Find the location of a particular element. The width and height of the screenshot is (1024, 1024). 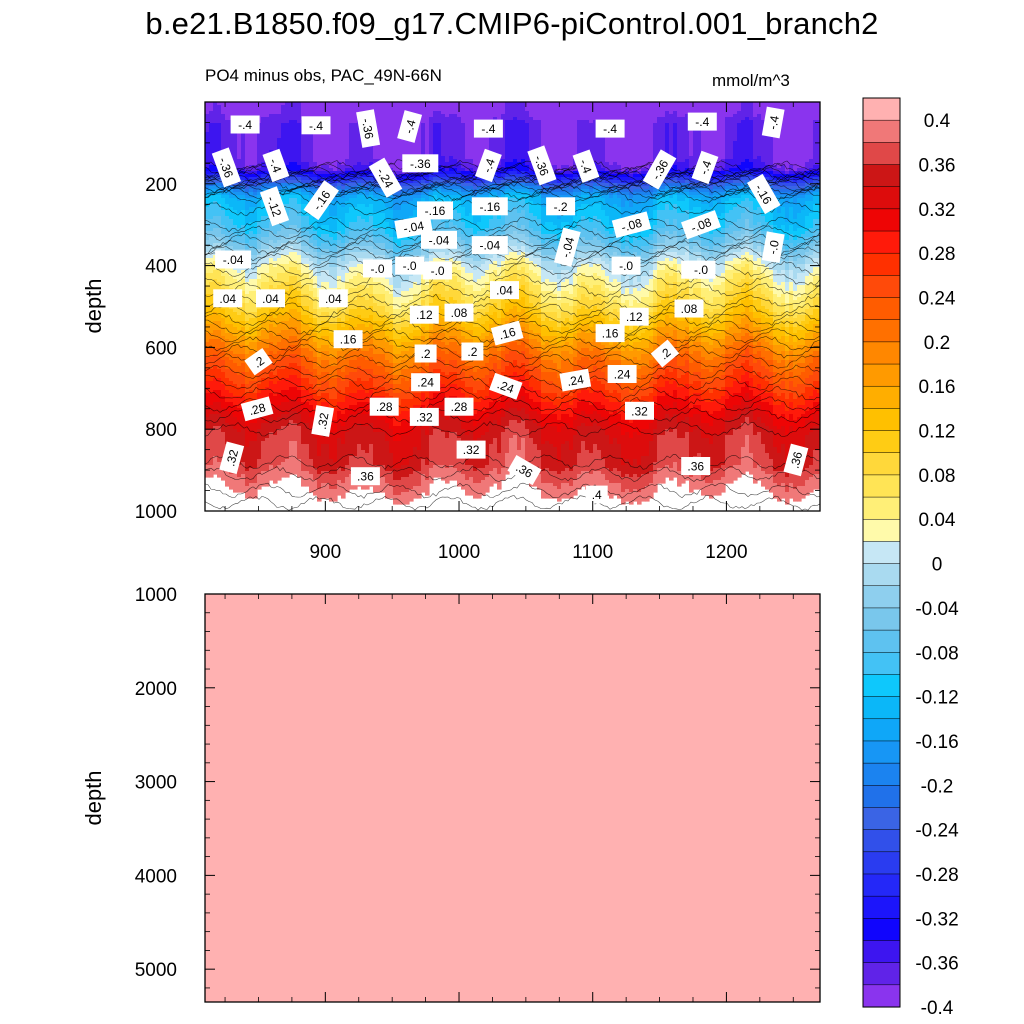

y-tick-label: 5000 is located at coordinates (156, 970).